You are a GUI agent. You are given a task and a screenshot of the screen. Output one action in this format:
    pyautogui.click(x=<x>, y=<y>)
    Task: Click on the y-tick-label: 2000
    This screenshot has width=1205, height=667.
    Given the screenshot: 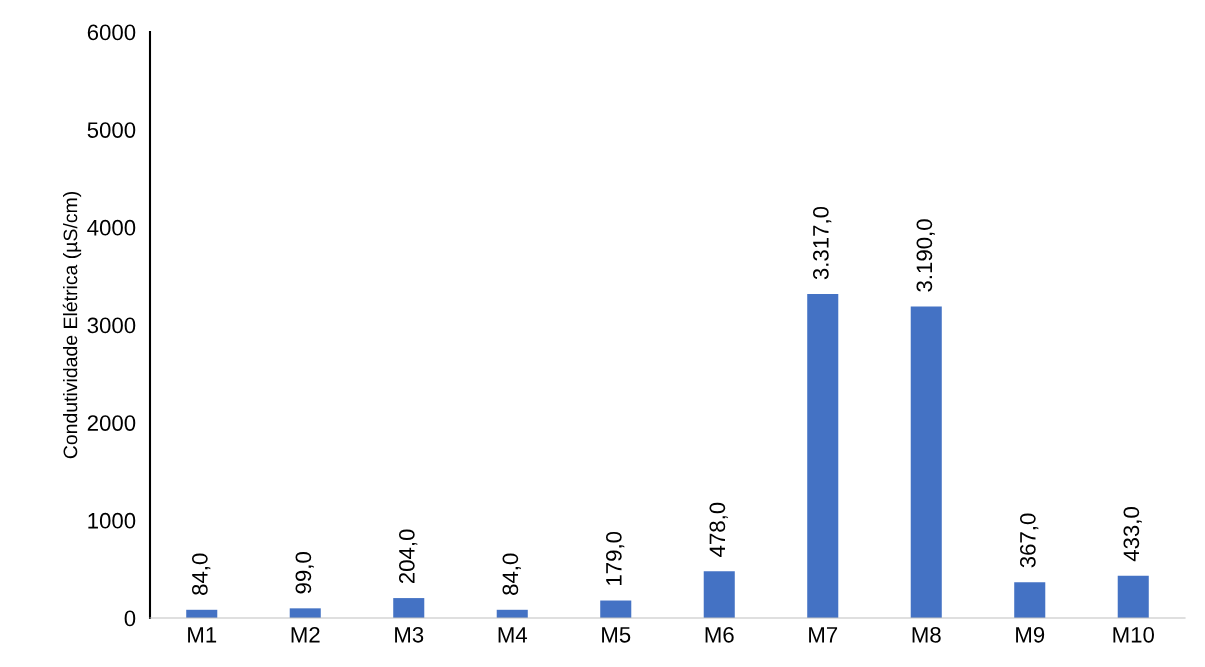 What is the action you would take?
    pyautogui.click(x=111, y=423)
    